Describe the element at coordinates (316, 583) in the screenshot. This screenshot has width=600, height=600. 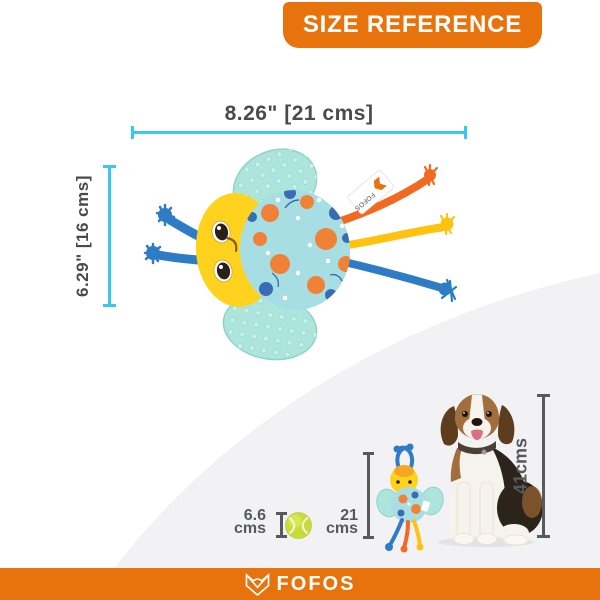
I see `footer-brand-text: FOFOS` at that location.